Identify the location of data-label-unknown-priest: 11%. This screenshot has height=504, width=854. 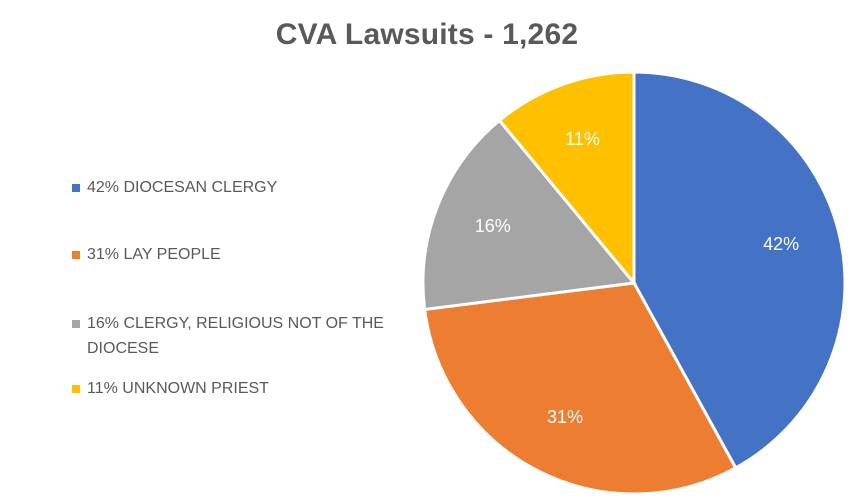
(582, 139).